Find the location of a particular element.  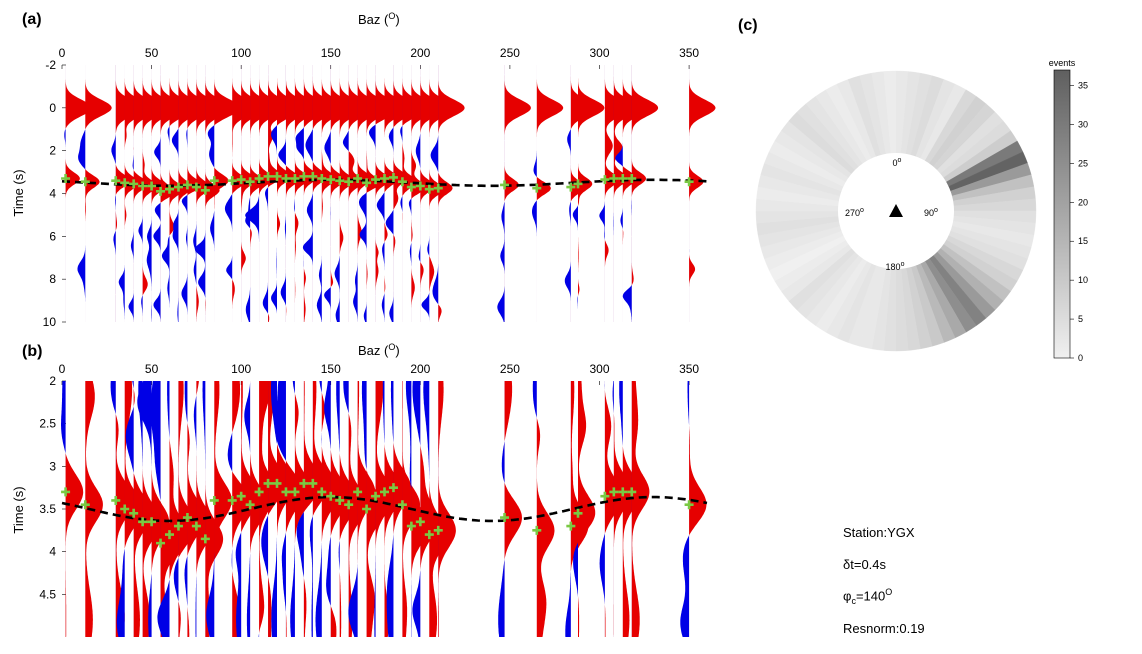

y-tick-label: 0 is located at coordinates (52, 108).